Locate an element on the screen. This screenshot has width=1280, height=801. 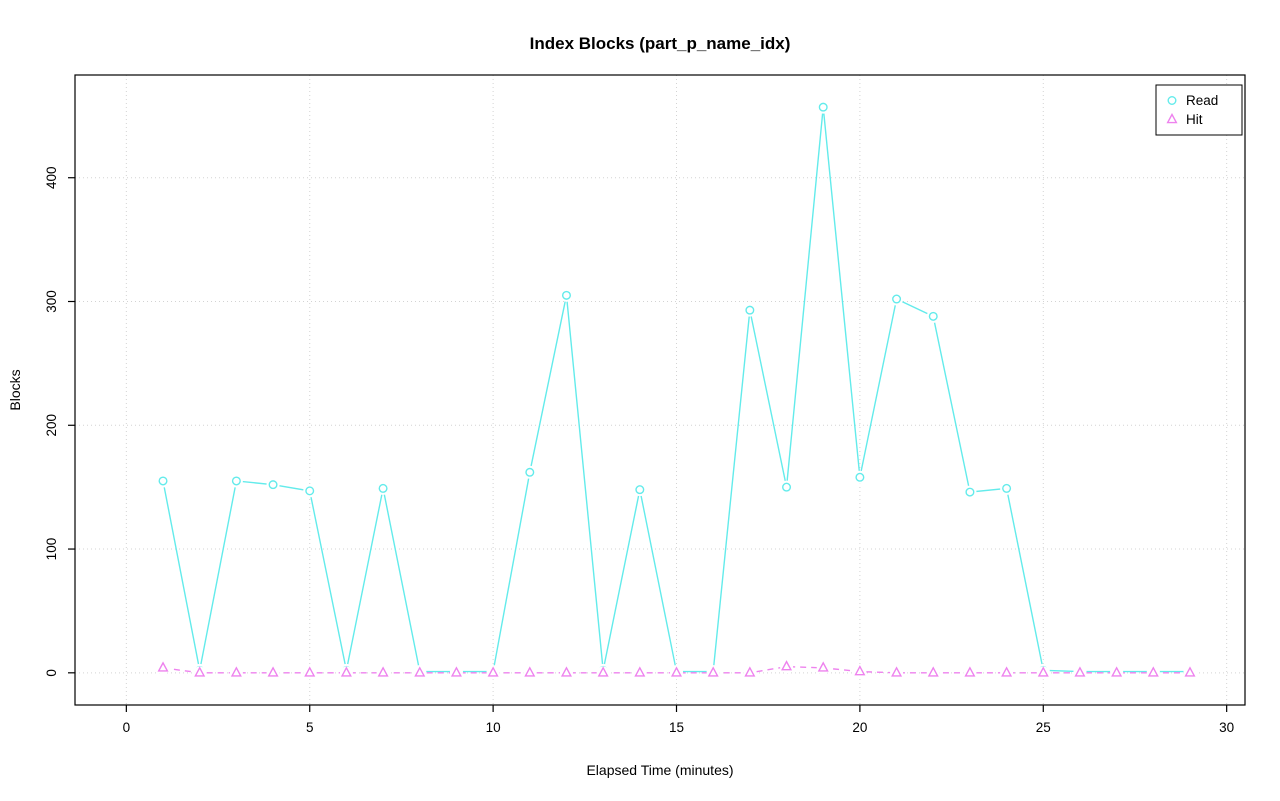
legend: Read Hit is located at coordinates (1199, 110).